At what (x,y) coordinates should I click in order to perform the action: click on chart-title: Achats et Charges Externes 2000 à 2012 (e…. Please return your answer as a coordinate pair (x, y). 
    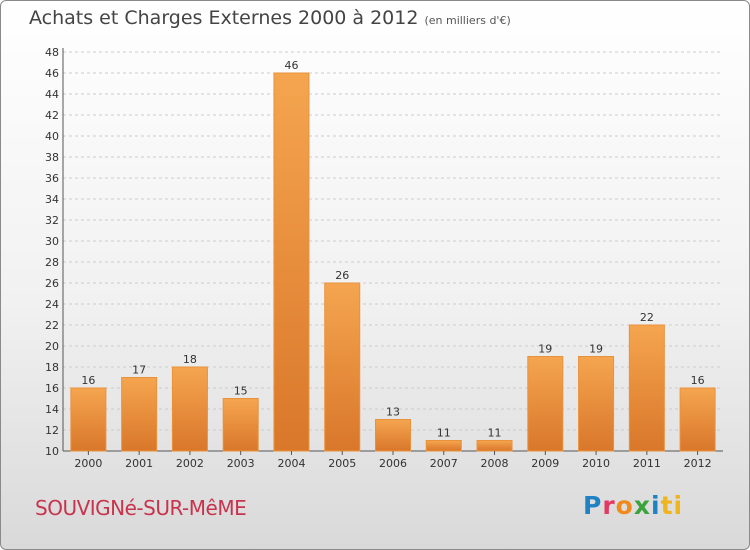
    Looking at the image, I should click on (270, 18).